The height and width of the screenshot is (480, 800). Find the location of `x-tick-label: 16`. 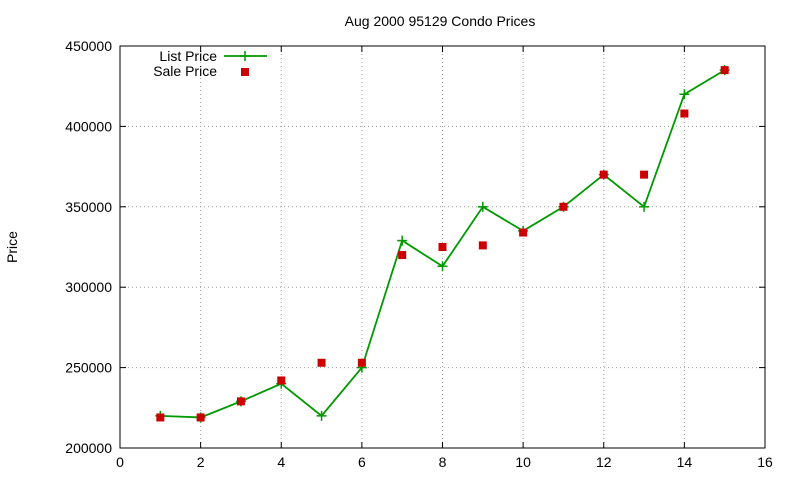

x-tick-label: 16 is located at coordinates (765, 462).